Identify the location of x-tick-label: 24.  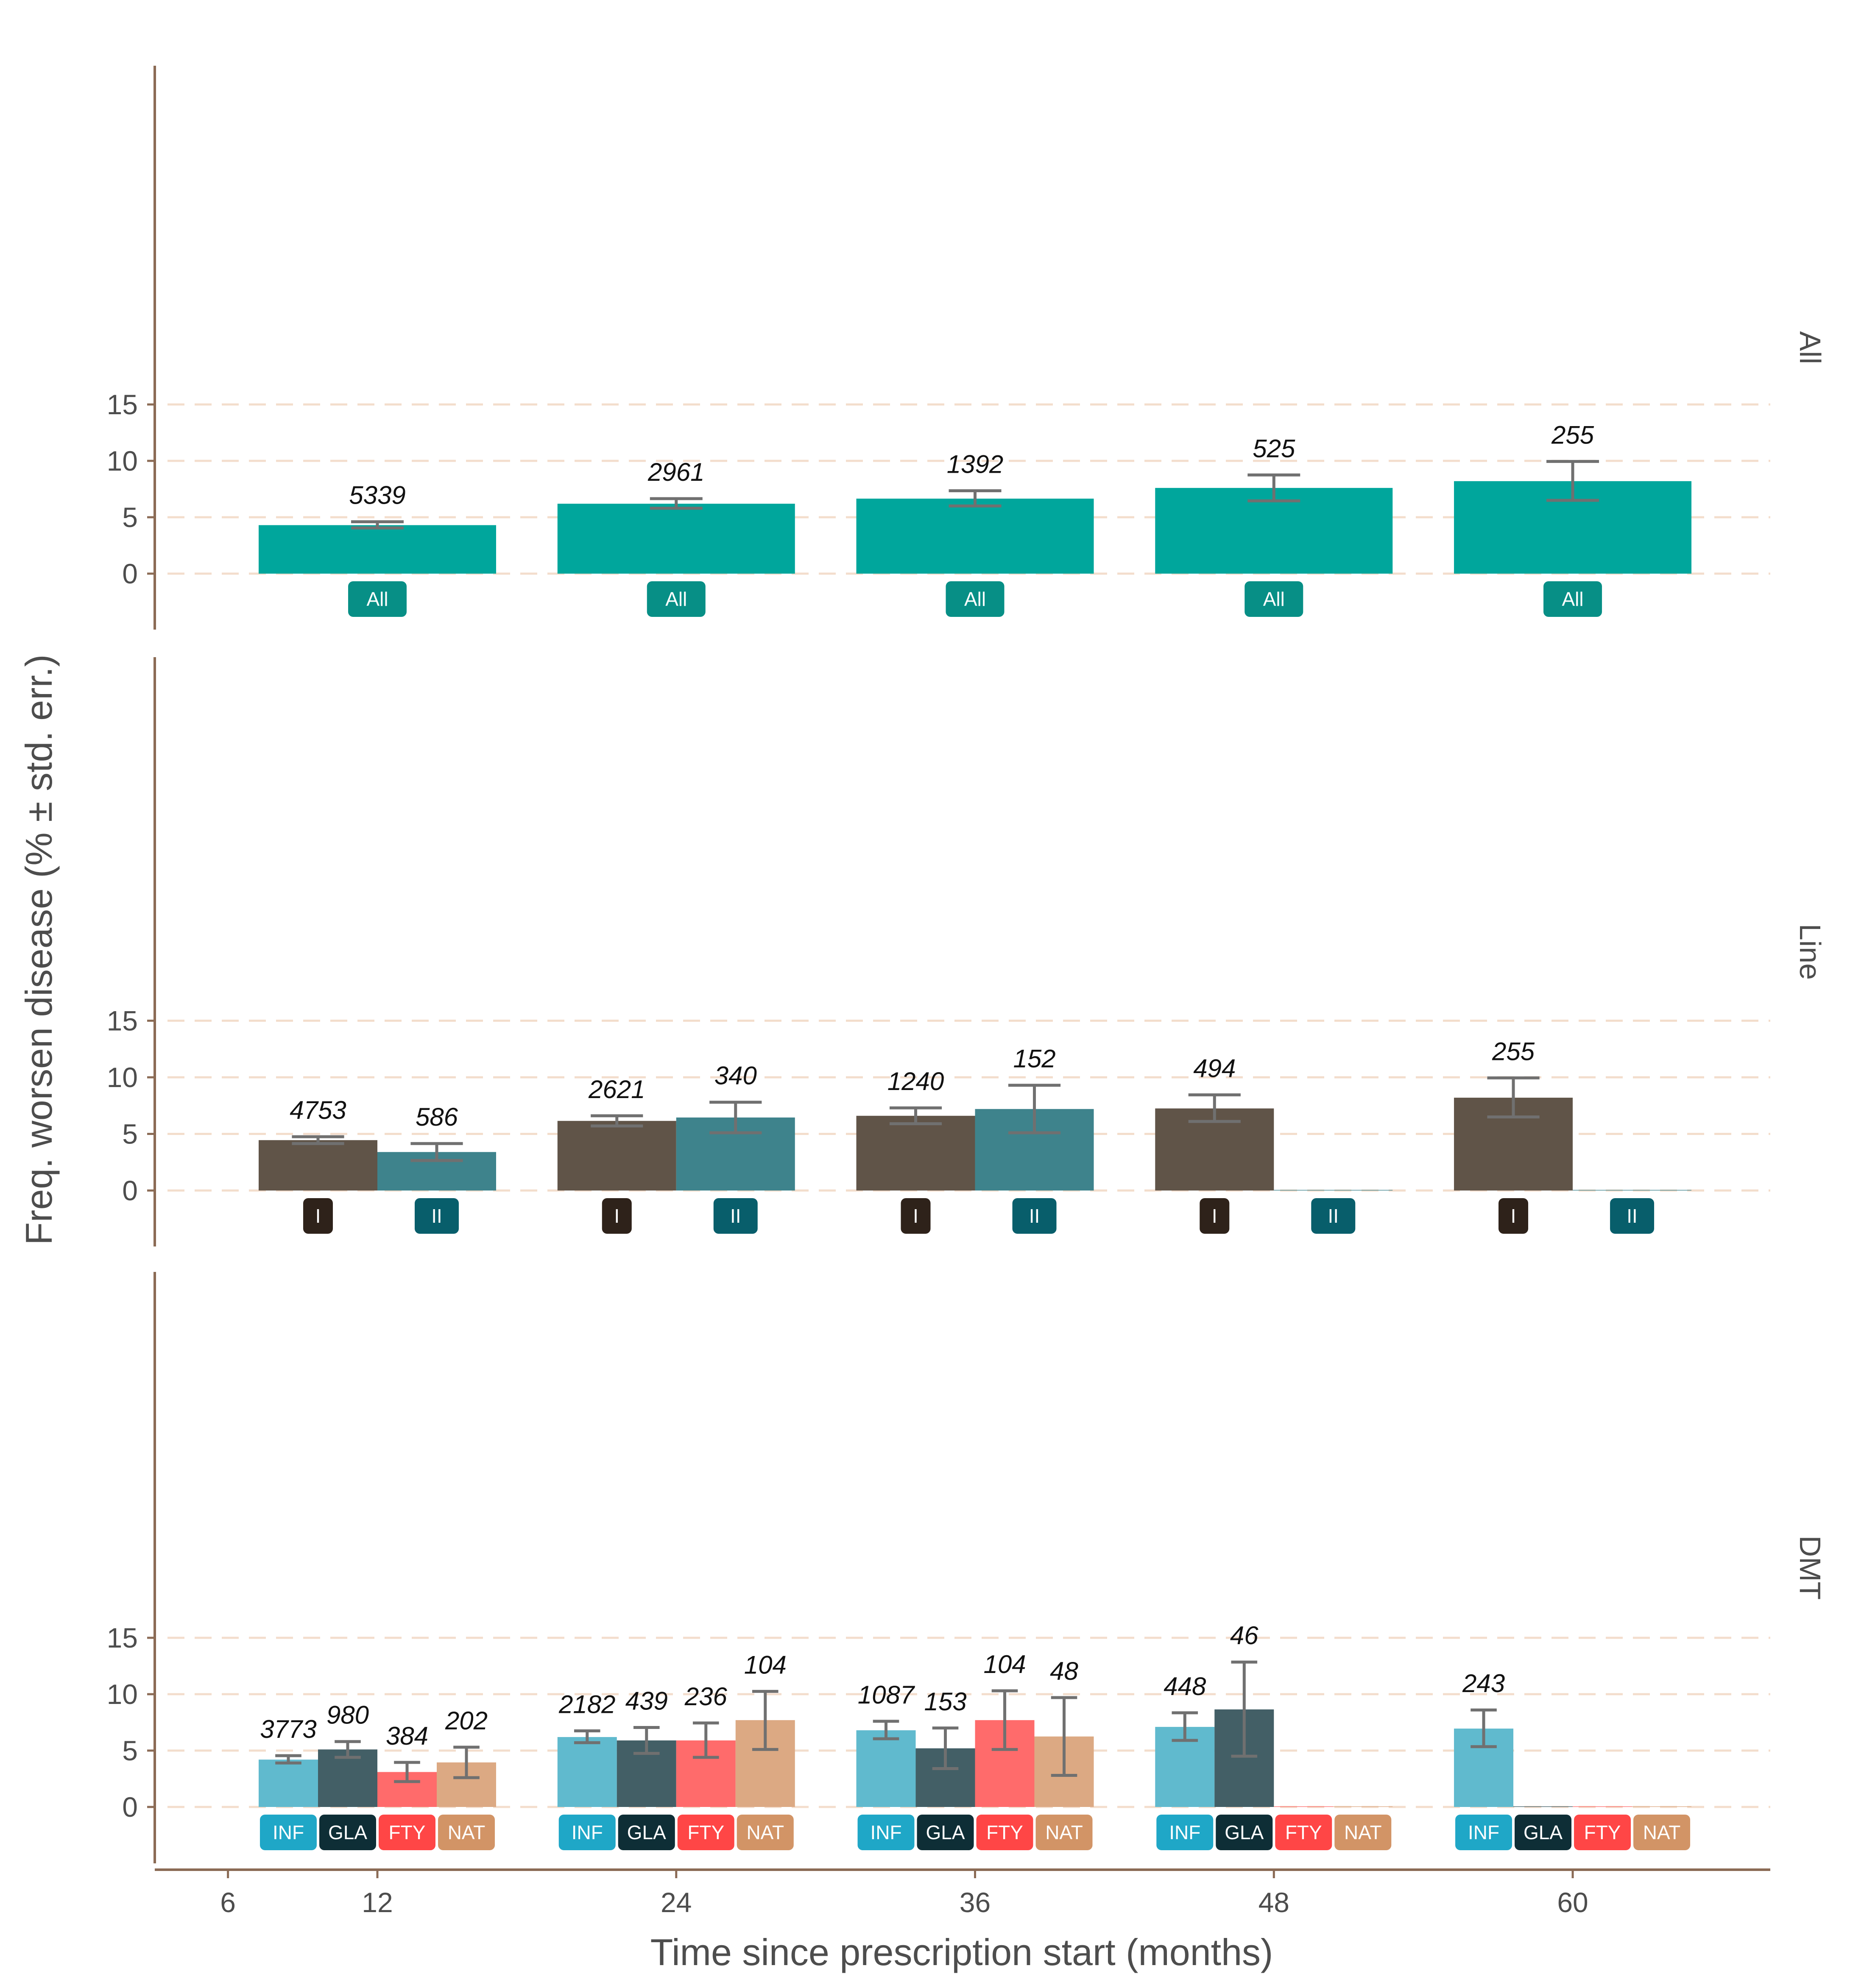
(676, 1903).